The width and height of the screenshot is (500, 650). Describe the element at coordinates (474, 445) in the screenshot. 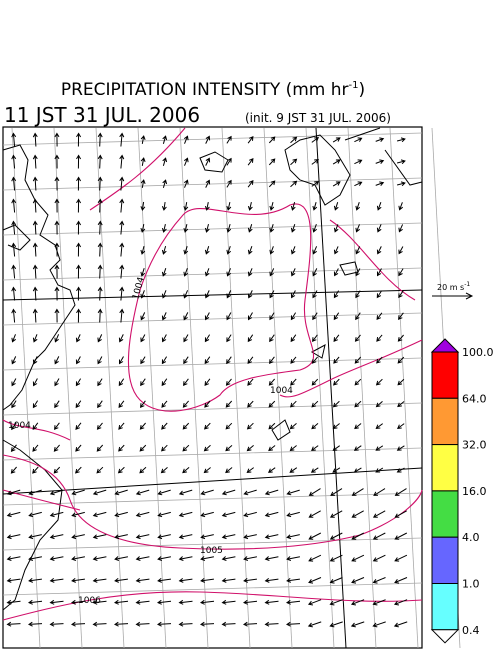

I see `colorbar-label: 32.0` at that location.